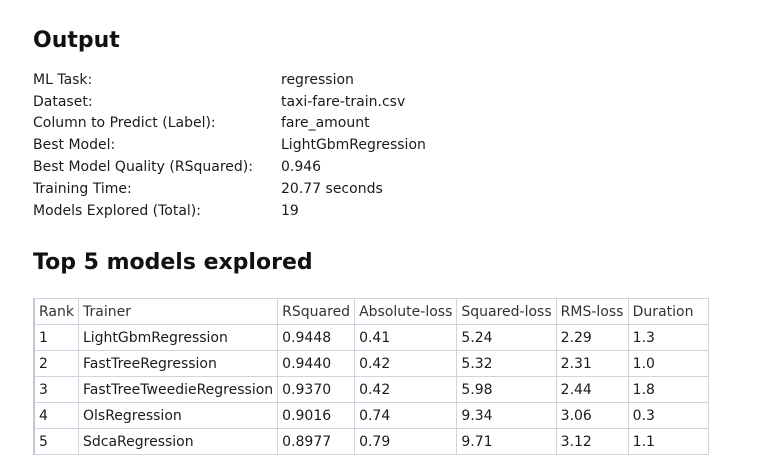 Image resolution: width=783 pixels, height=474 pixels. Describe the element at coordinates (592, 441) in the screenshot. I see `cell-rms-loss: 3.12` at that location.